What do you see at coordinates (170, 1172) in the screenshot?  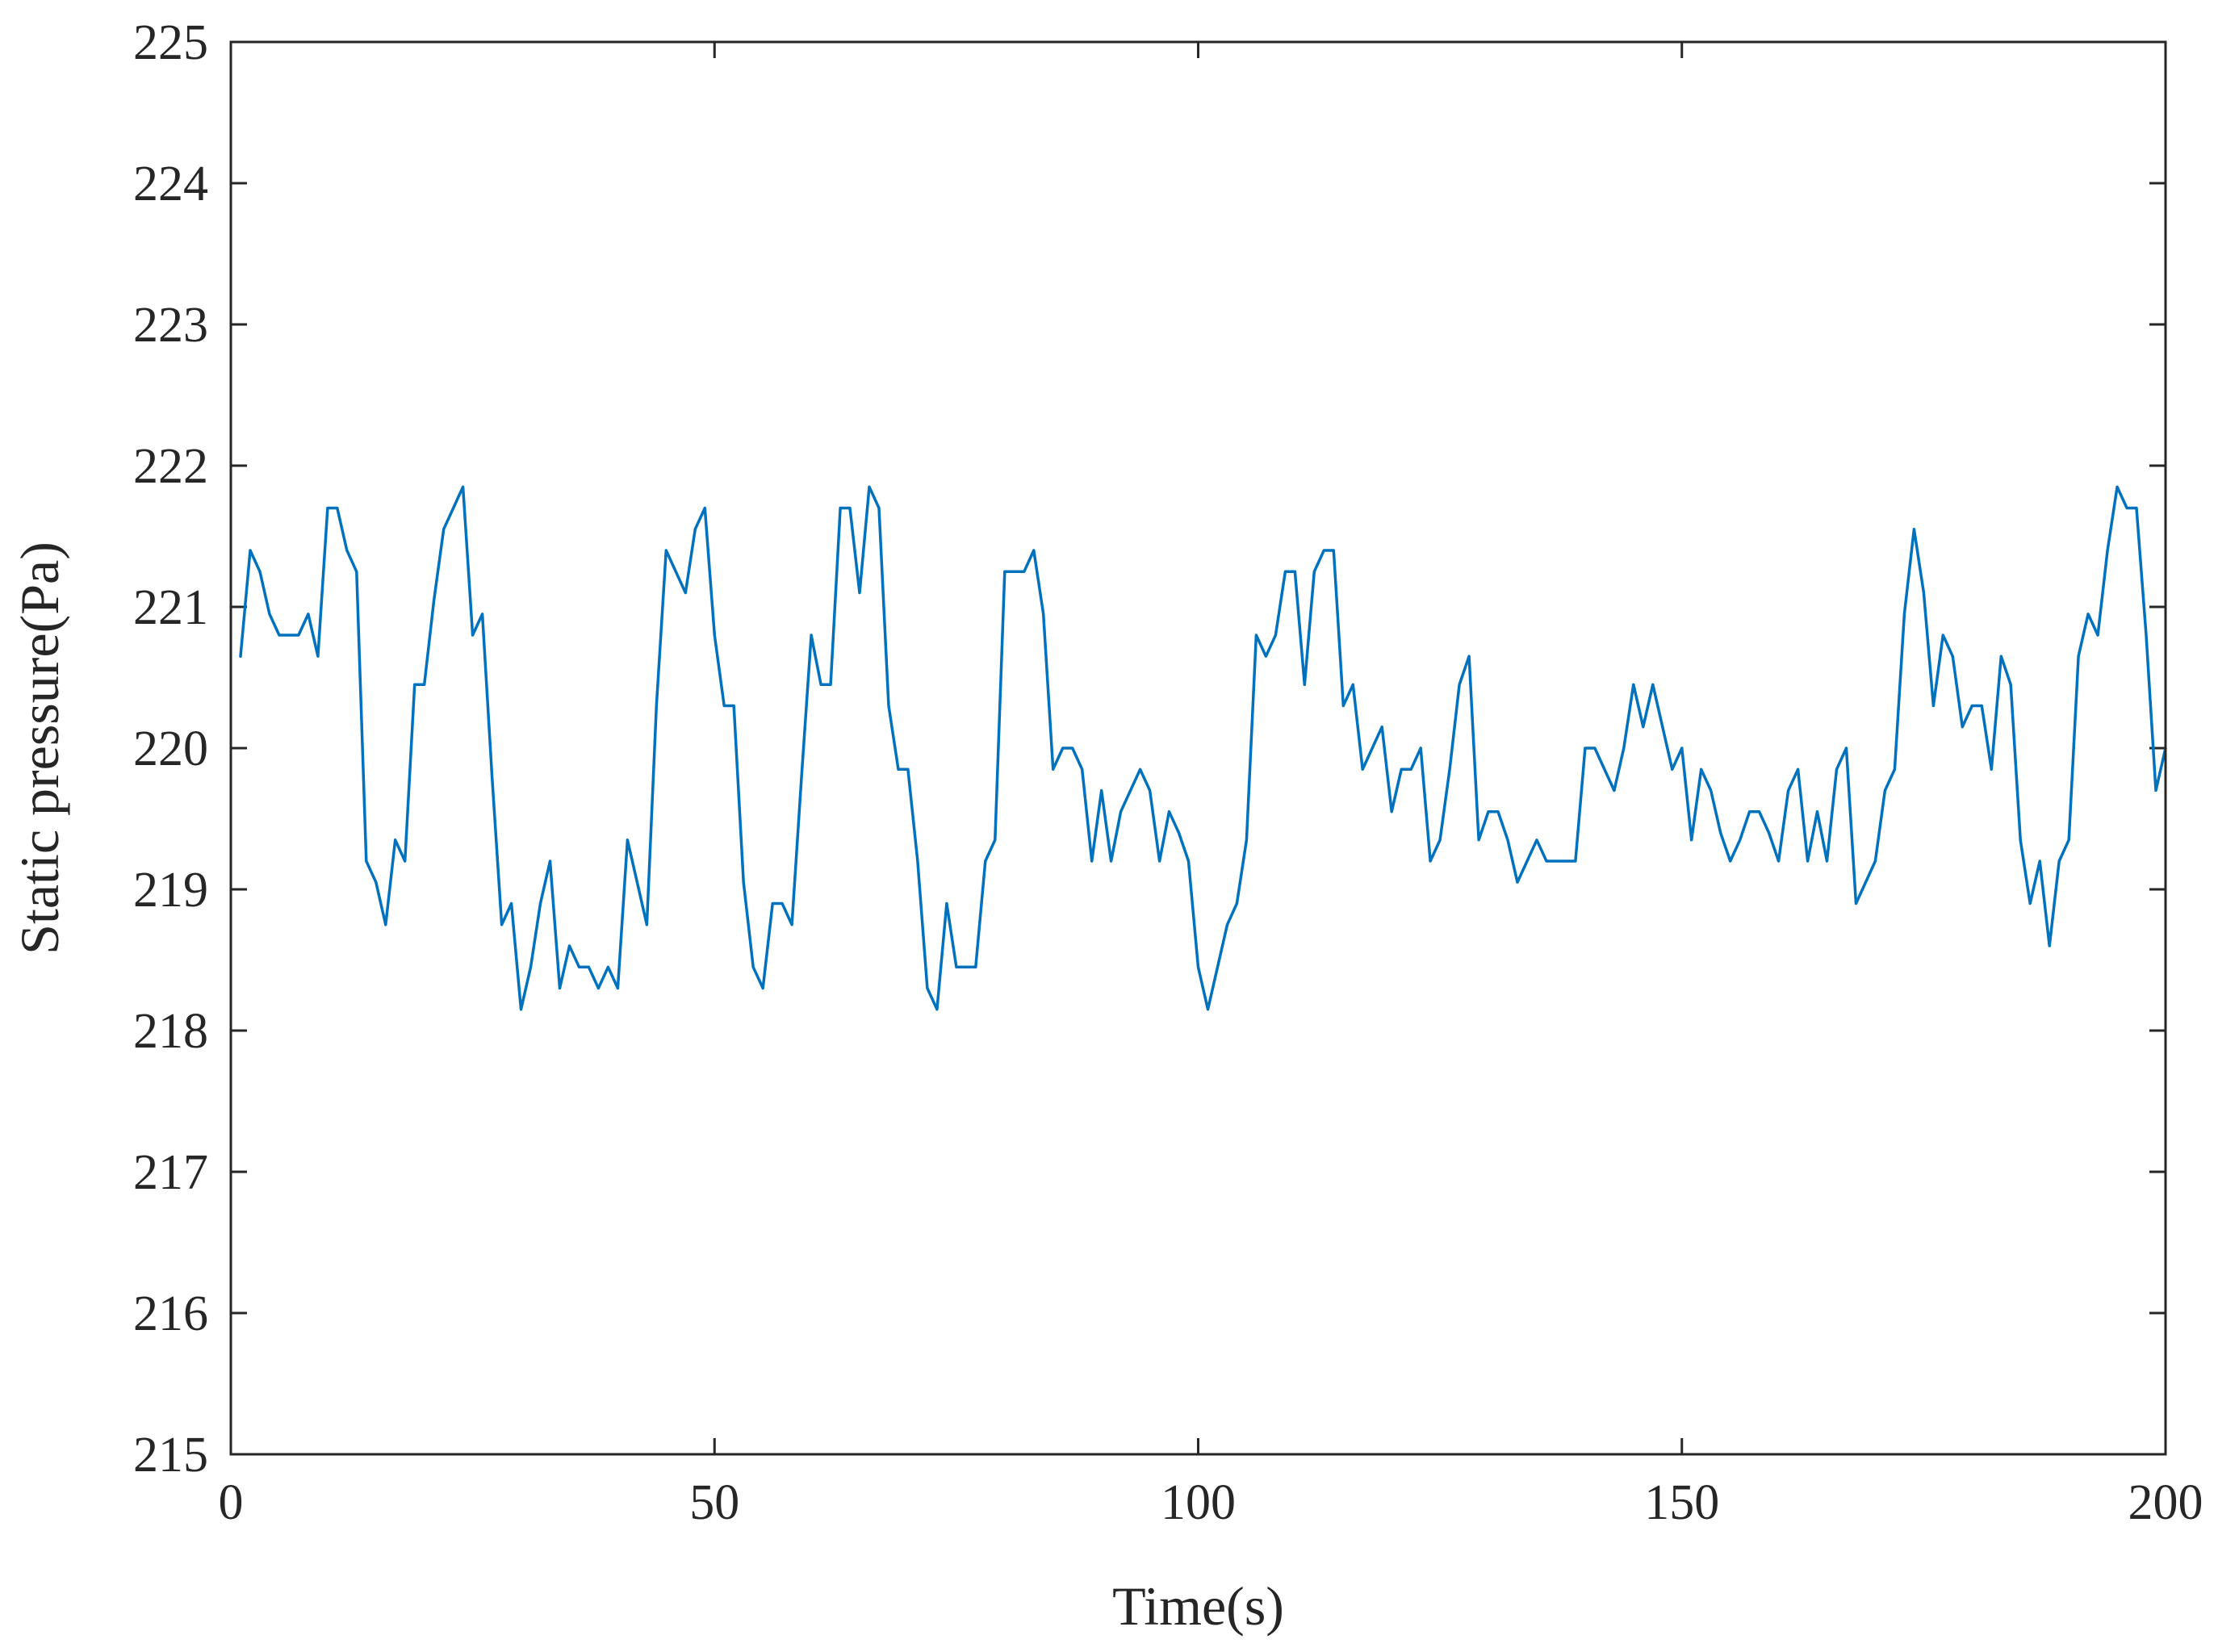 I see `y-tick-label: 217` at bounding box center [170, 1172].